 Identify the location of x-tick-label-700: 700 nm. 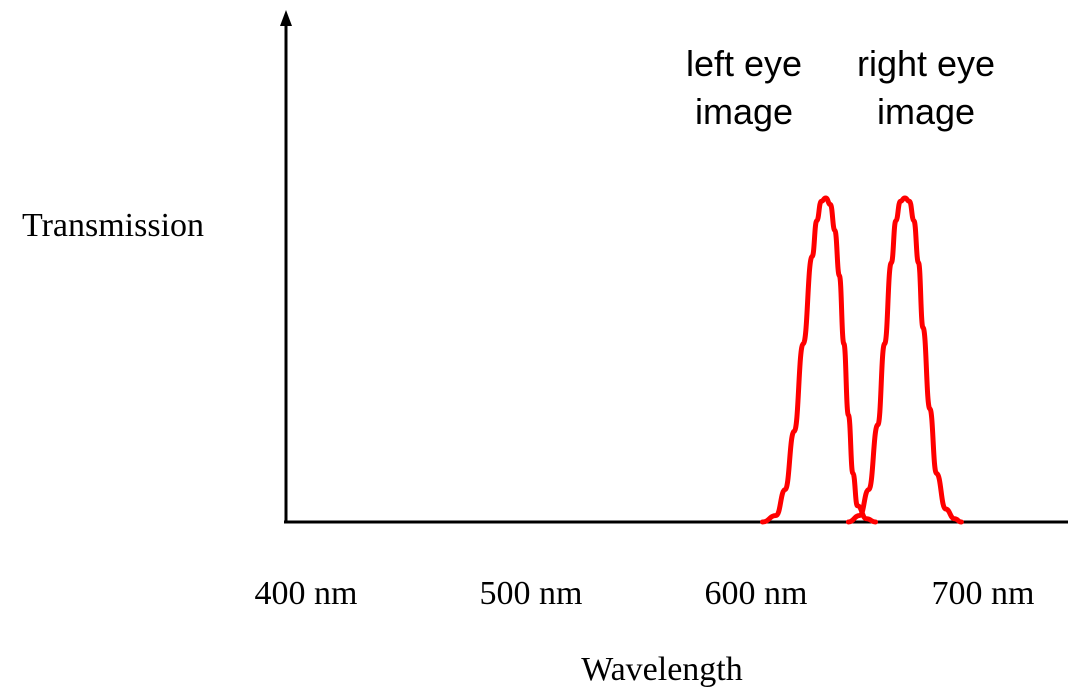
(983, 593).